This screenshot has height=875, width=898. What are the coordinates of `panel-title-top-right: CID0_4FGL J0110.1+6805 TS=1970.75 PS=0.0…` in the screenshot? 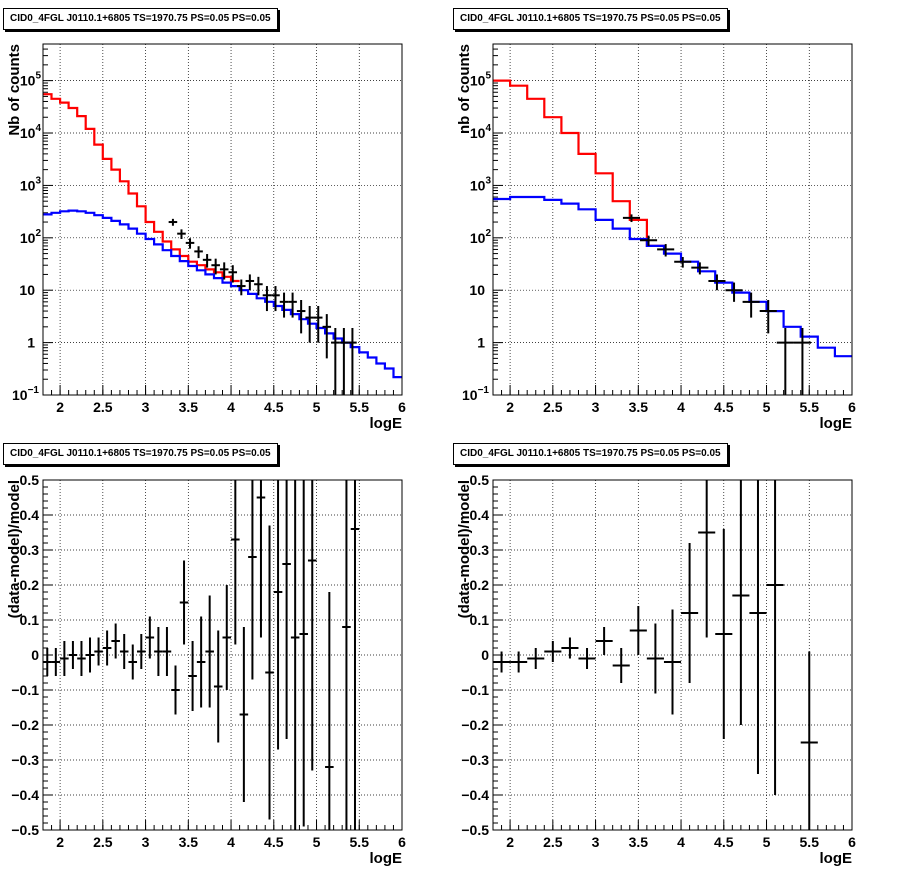 It's located at (590, 19).